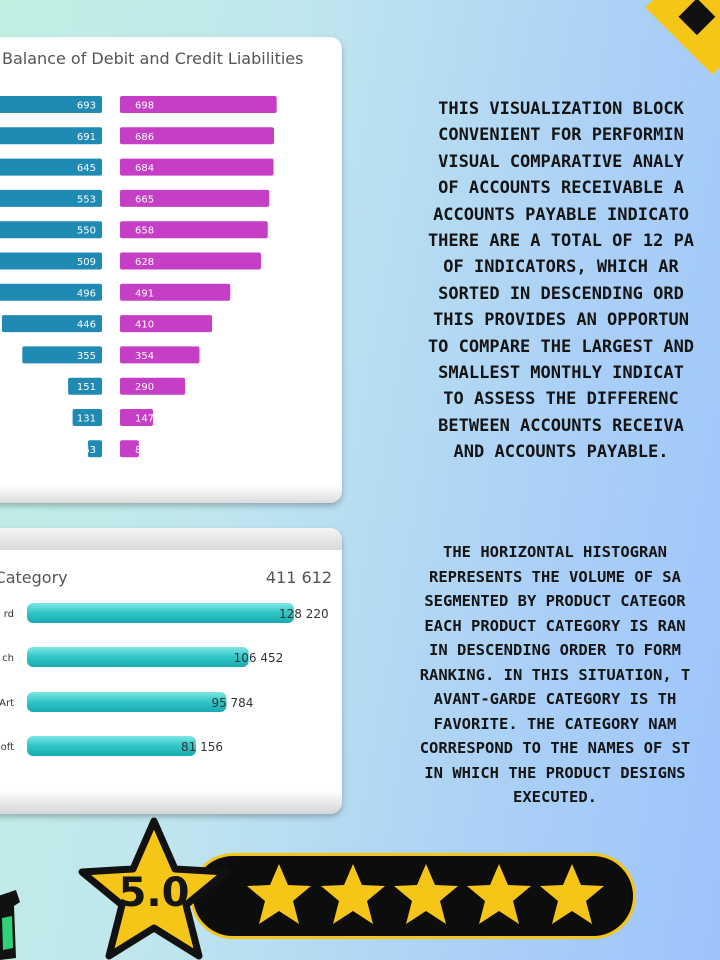 The height and width of the screenshot is (960, 720). Describe the element at coordinates (86, 356) in the screenshot. I see `debit-bar-label: 355` at that location.